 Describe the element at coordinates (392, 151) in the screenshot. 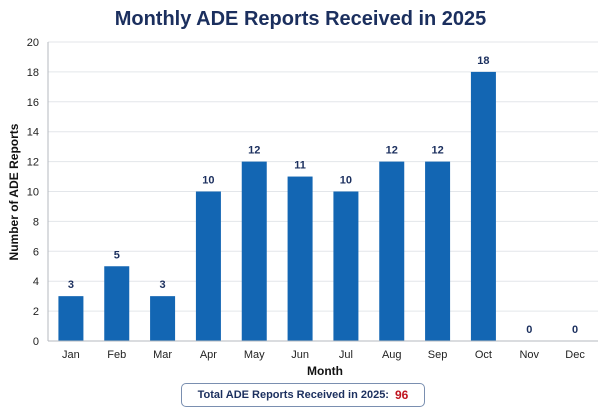

I see `data-label-aug: 12` at that location.